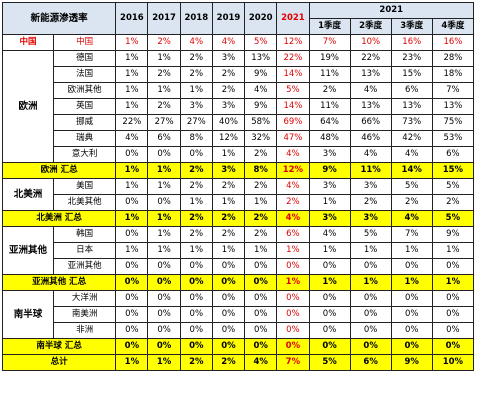 This screenshot has width=483, height=406. Describe the element at coordinates (85, 138) in the screenshot. I see `country-label: 瑞典` at that location.